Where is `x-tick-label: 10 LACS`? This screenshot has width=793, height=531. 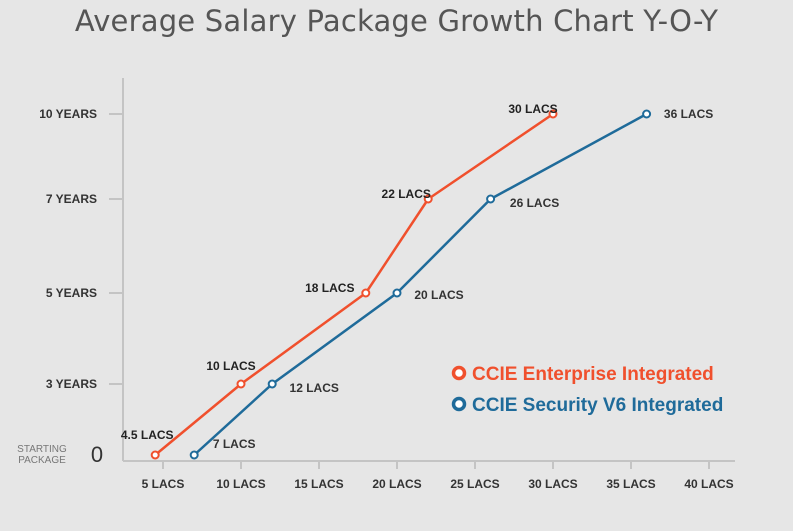
x-tick-label: 10 LACS is located at coordinates (240, 484).